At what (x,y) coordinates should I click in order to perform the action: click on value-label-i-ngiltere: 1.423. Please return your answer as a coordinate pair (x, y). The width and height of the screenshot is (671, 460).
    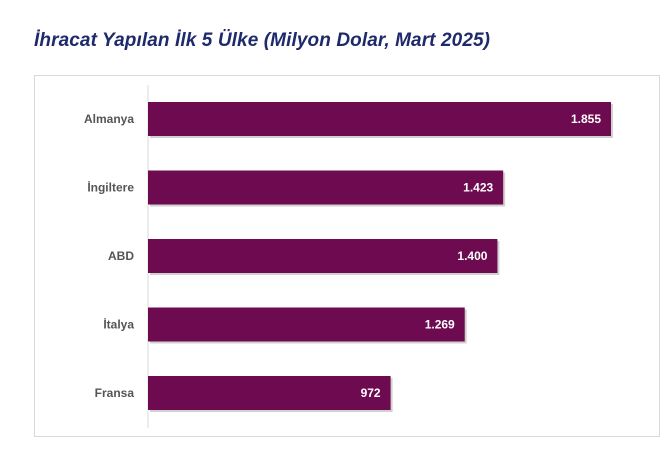
    Looking at the image, I should click on (478, 188).